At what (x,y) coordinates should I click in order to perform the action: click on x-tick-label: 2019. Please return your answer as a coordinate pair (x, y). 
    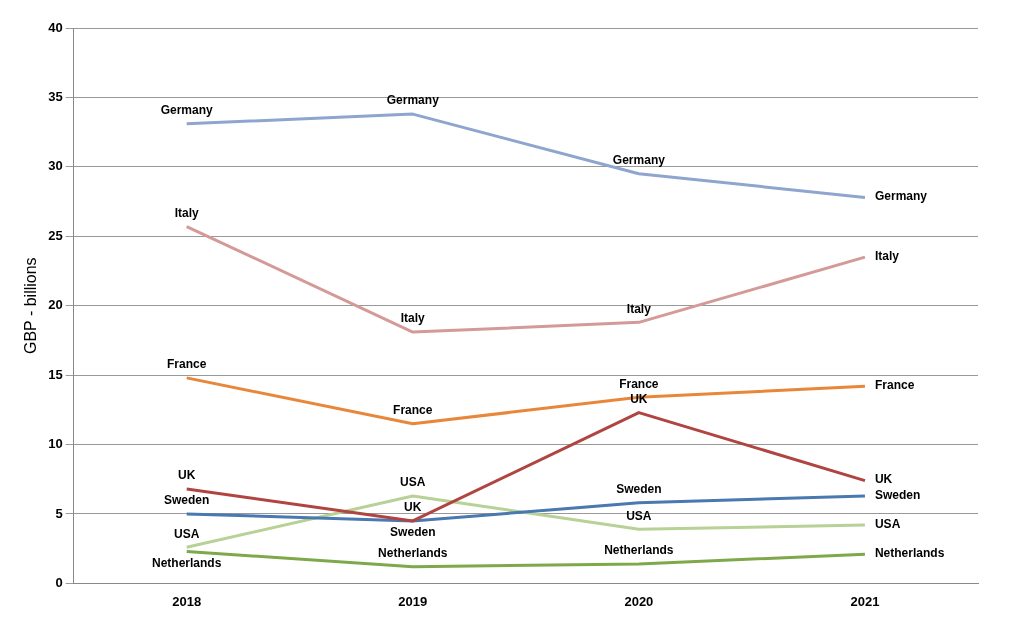
    Looking at the image, I should click on (413, 601).